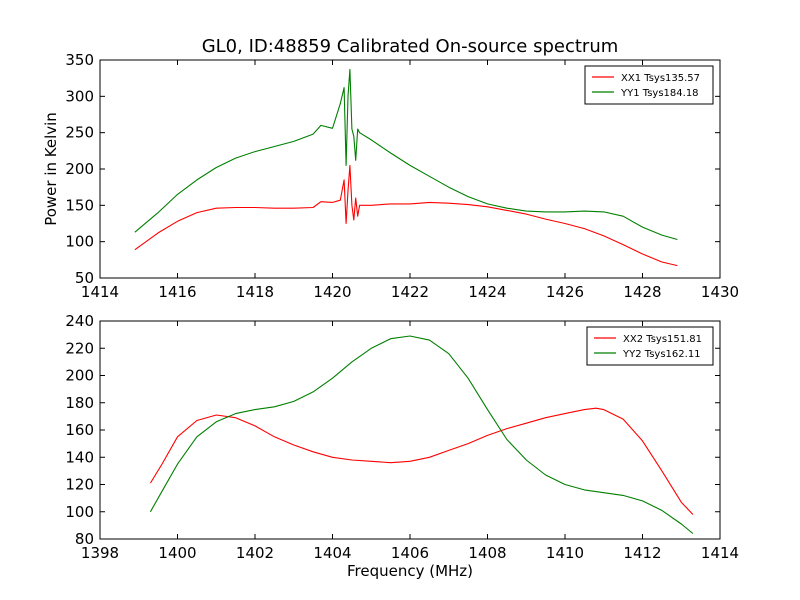  I want to click on legend: XX2 Tsys151.81 YY2 Tsys162.11, so click(650, 346).